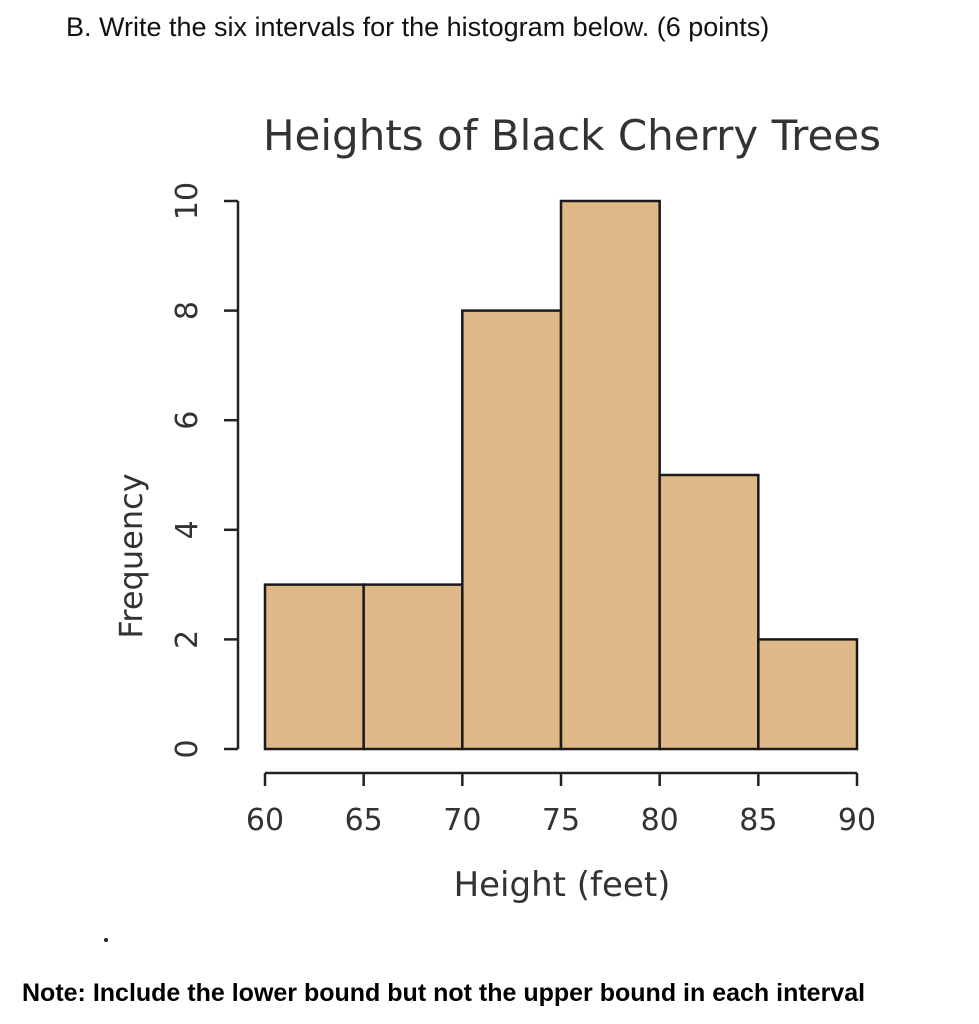 Image resolution: width=979 pixels, height=1024 pixels. Describe the element at coordinates (572, 135) in the screenshot. I see `chart-title: Heights of Black Cherry Trees` at that location.